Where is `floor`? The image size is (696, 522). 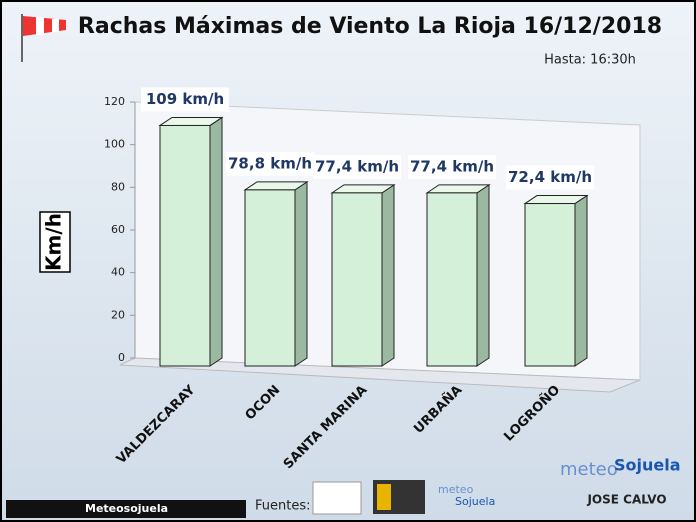 floor is located at coordinates (380, 375).